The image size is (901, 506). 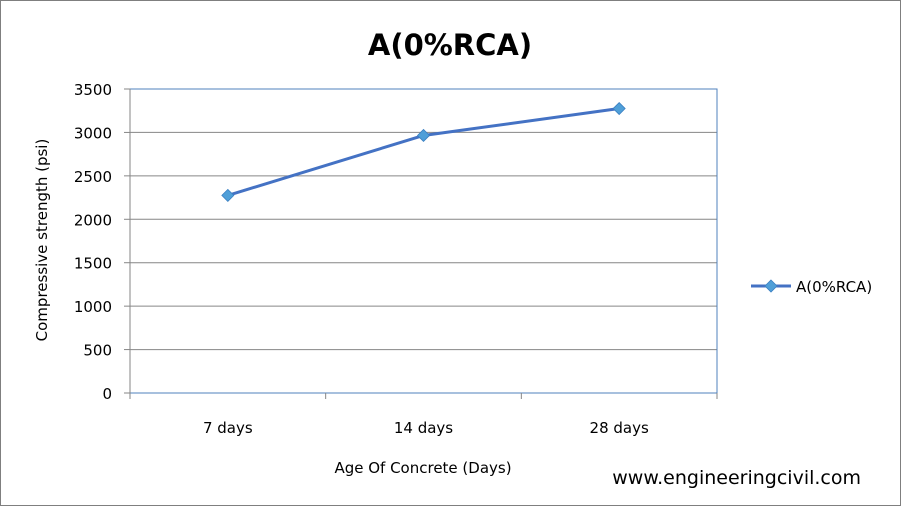 What do you see at coordinates (93, 90) in the screenshot?
I see `y-tick-label: 3500` at bounding box center [93, 90].